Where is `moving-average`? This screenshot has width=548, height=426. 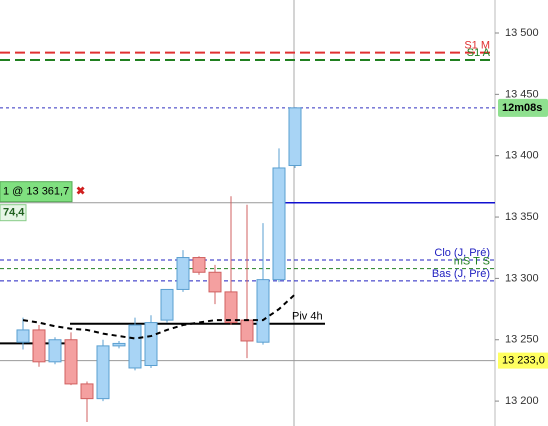
moving-average is located at coordinates (159, 316).